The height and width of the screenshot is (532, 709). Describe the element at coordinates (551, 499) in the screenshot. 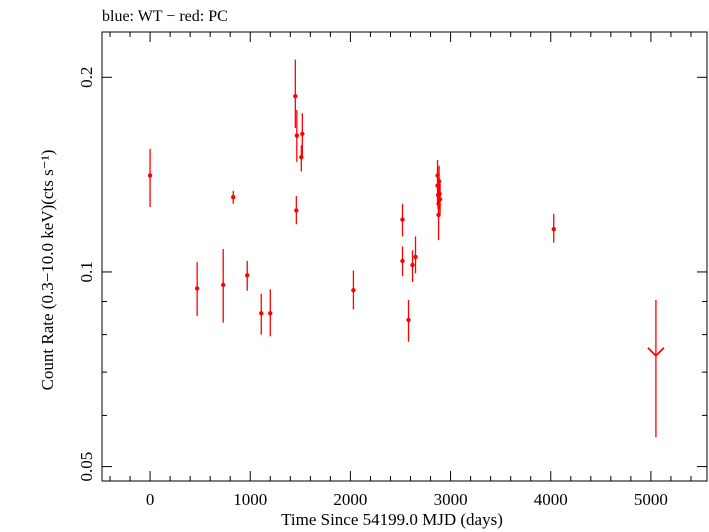

I see `x-tick-label: 4000` at that location.